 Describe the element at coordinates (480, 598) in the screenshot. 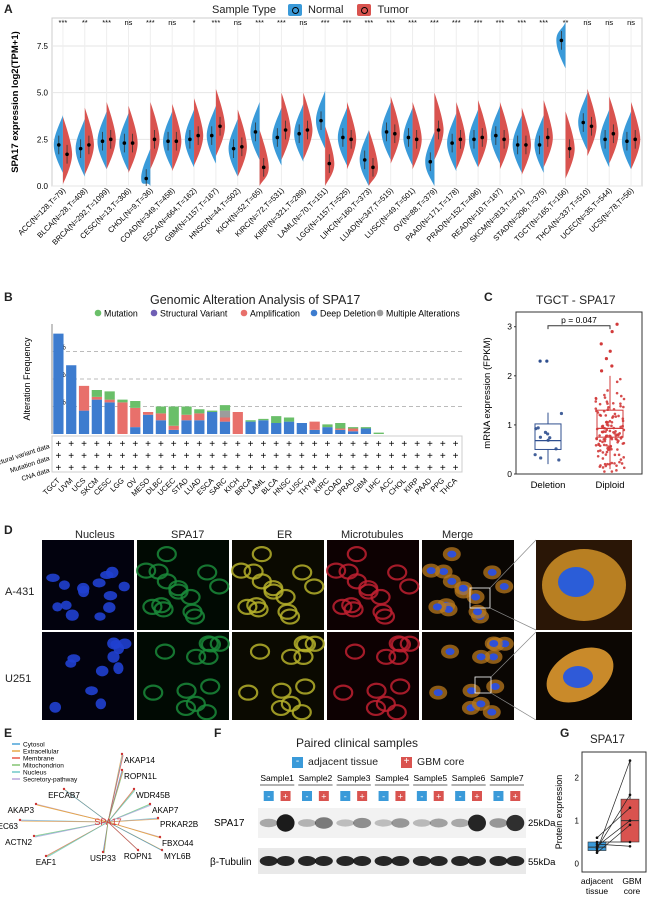

I see `zoom-box` at that location.